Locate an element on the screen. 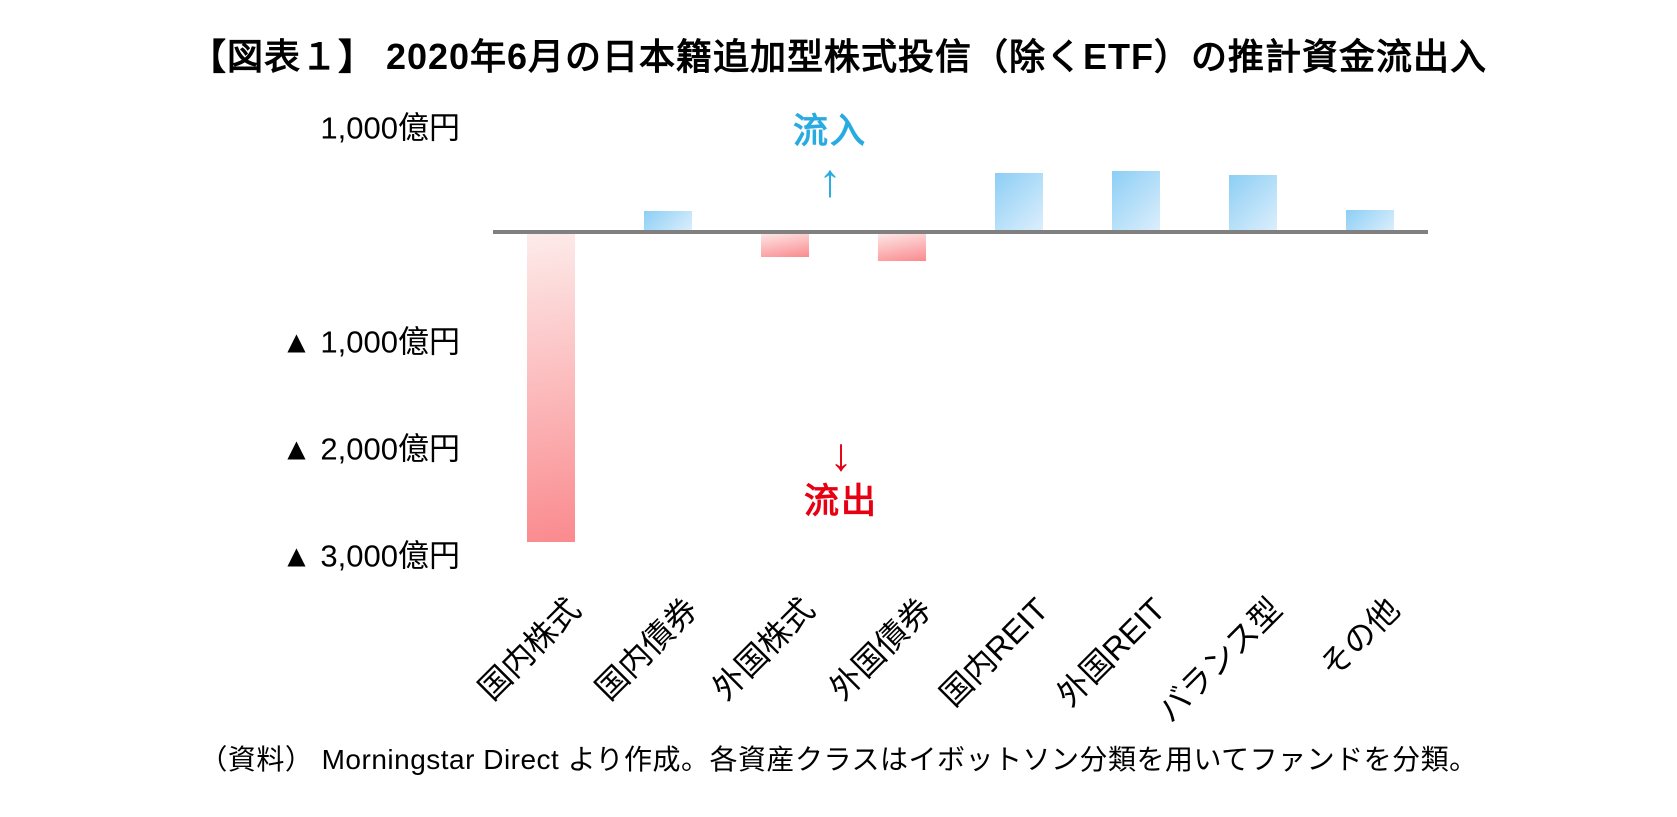 The image size is (1677, 817). y-axis-tick-2: ▲ 2,000億円 is located at coordinates (370, 449).